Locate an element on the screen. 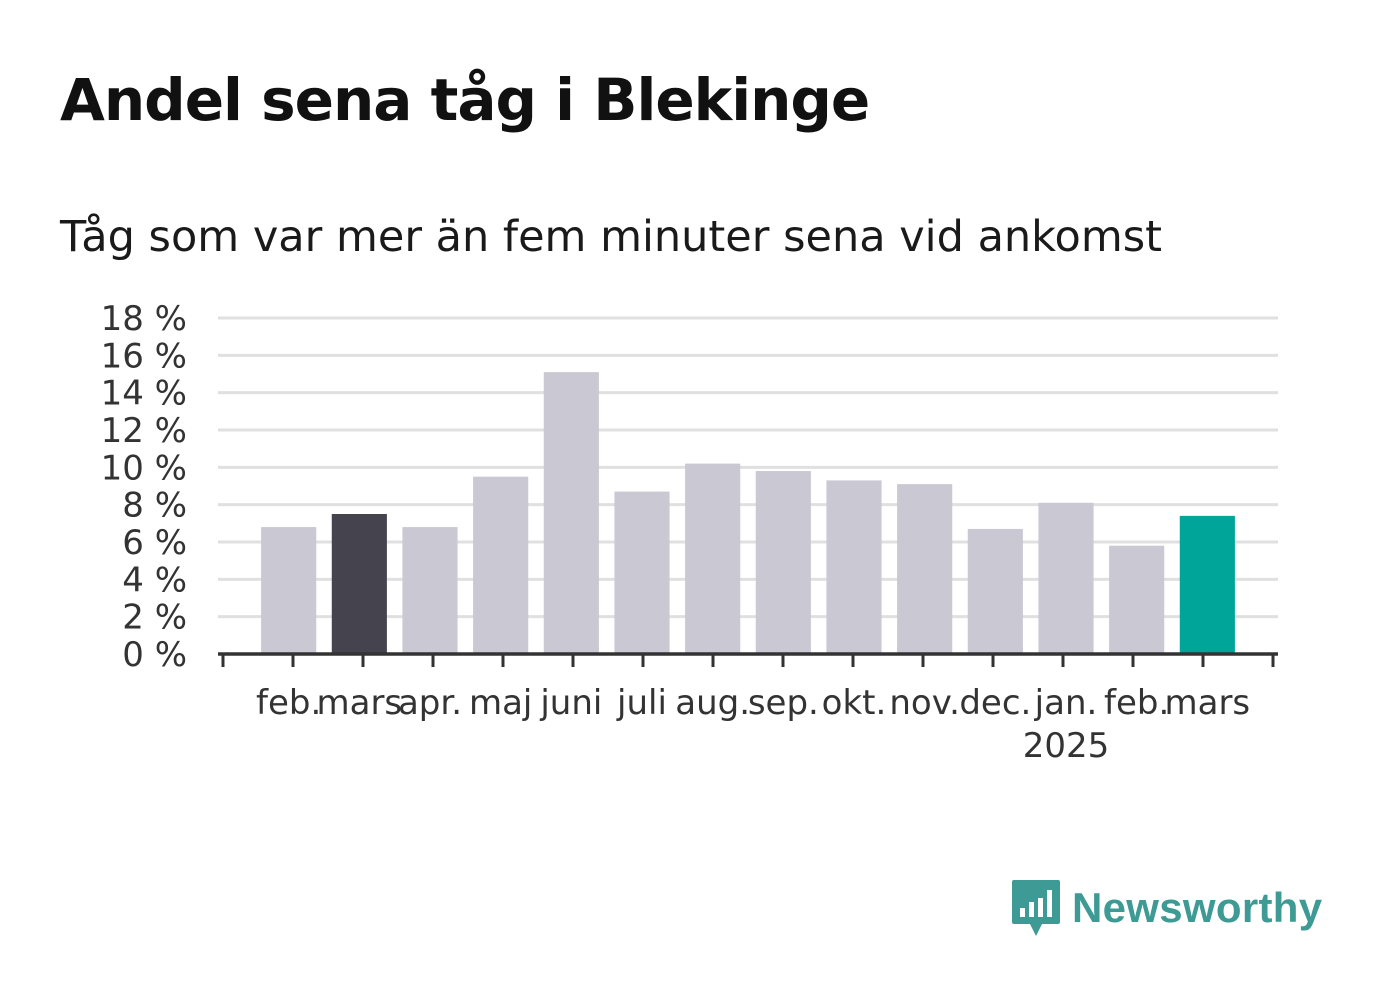  x-tick-label: juni is located at coordinates (570, 703).